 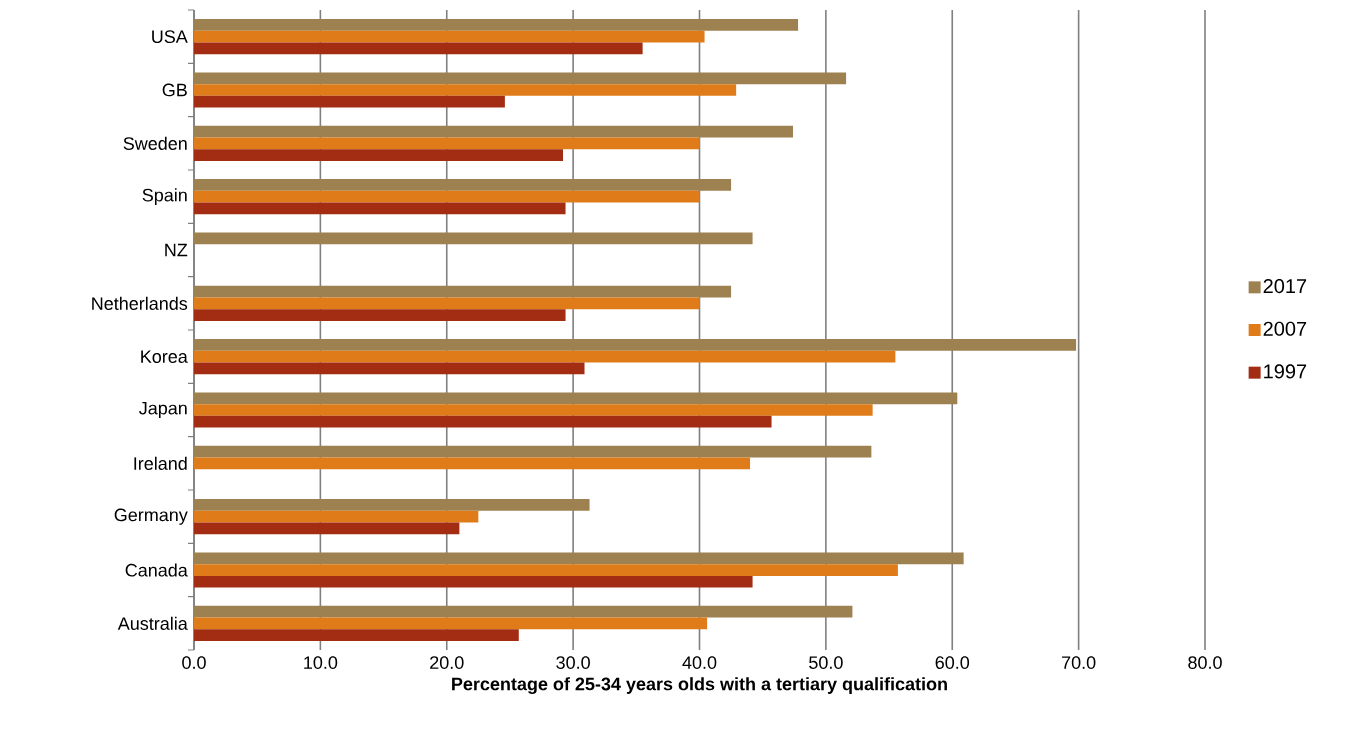 I want to click on legend-label: 2017, so click(x=1285, y=286).